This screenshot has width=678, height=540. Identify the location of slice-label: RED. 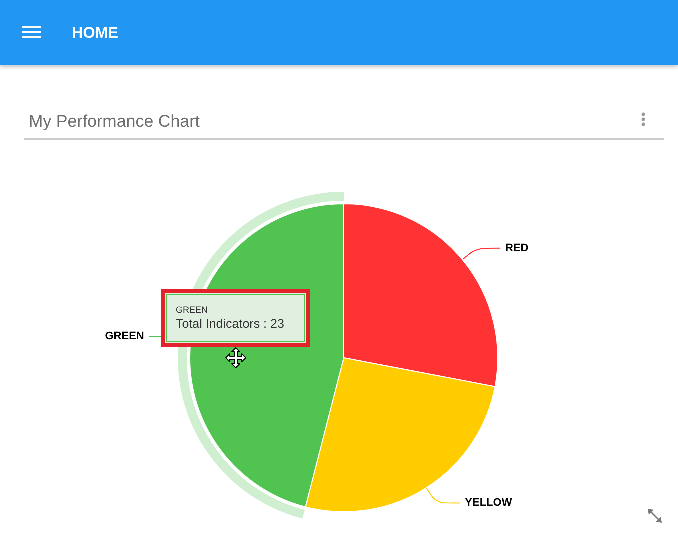
(517, 248).